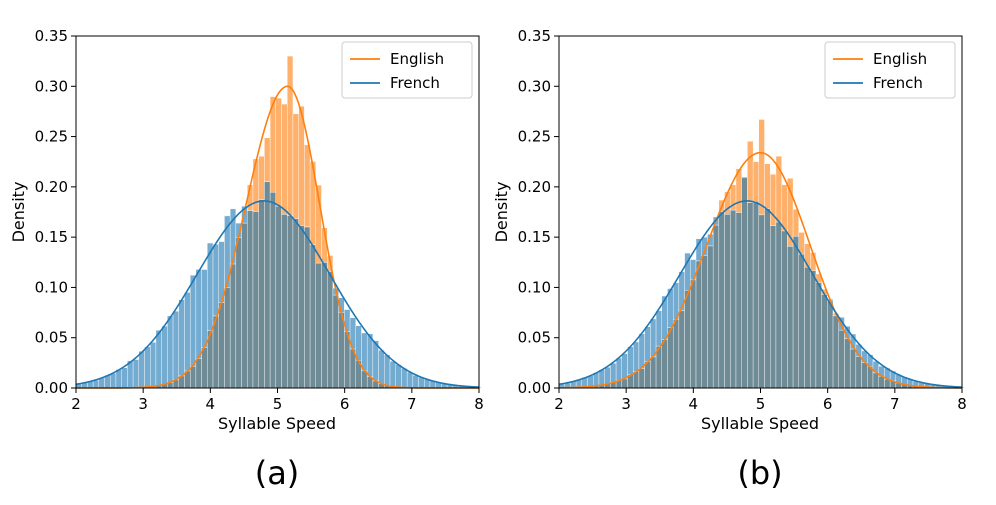 This screenshot has height=505, width=996. Describe the element at coordinates (415, 83) in the screenshot. I see `legend-label-french: French` at that location.